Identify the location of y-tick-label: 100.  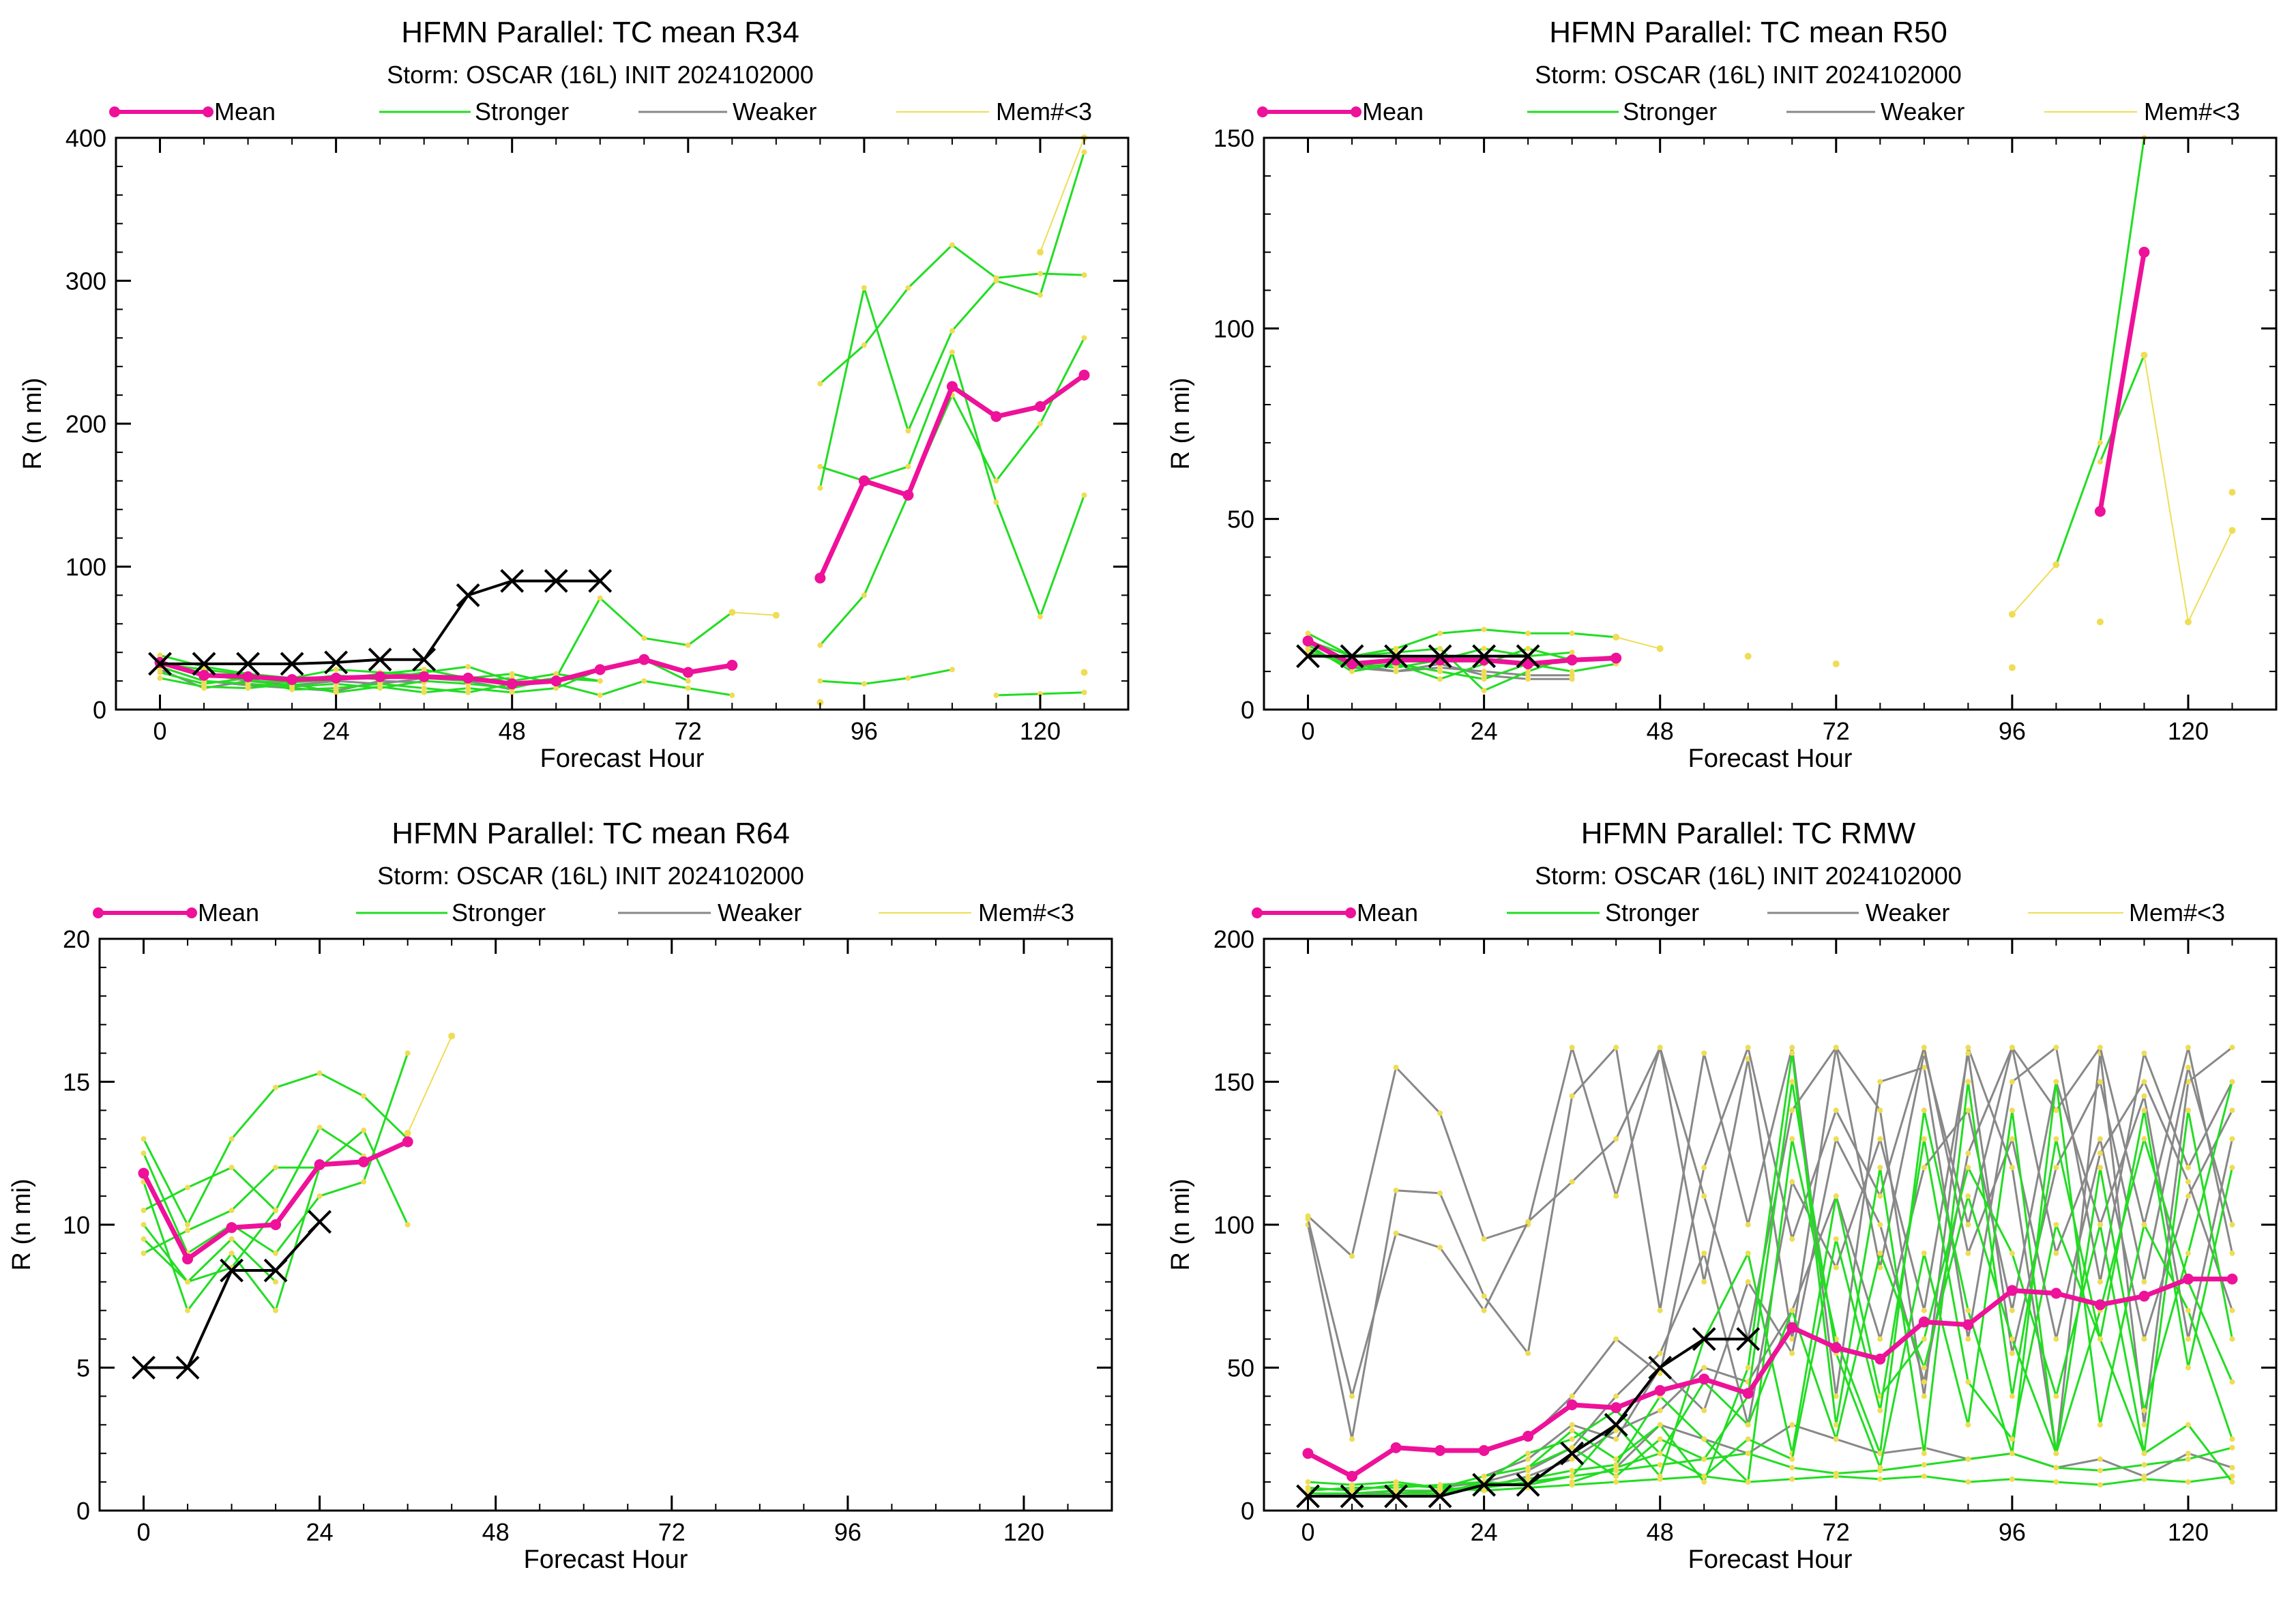
(1234, 1225).